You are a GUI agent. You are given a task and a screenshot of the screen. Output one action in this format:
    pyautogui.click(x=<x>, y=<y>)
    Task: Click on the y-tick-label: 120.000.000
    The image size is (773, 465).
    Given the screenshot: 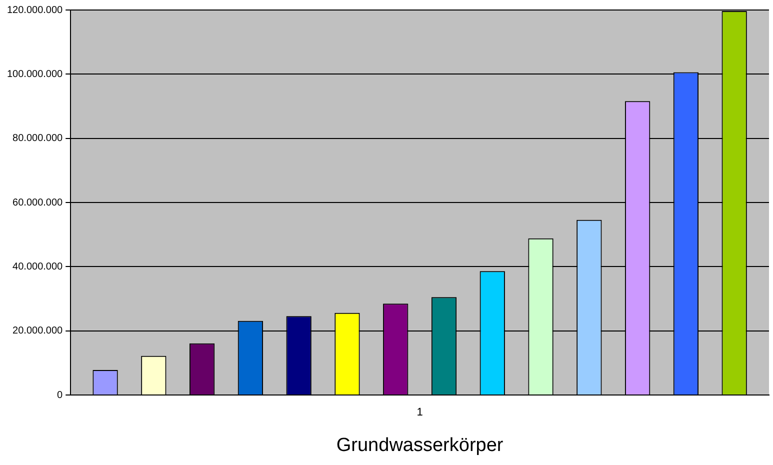 What is the action you would take?
    pyautogui.click(x=35, y=10)
    